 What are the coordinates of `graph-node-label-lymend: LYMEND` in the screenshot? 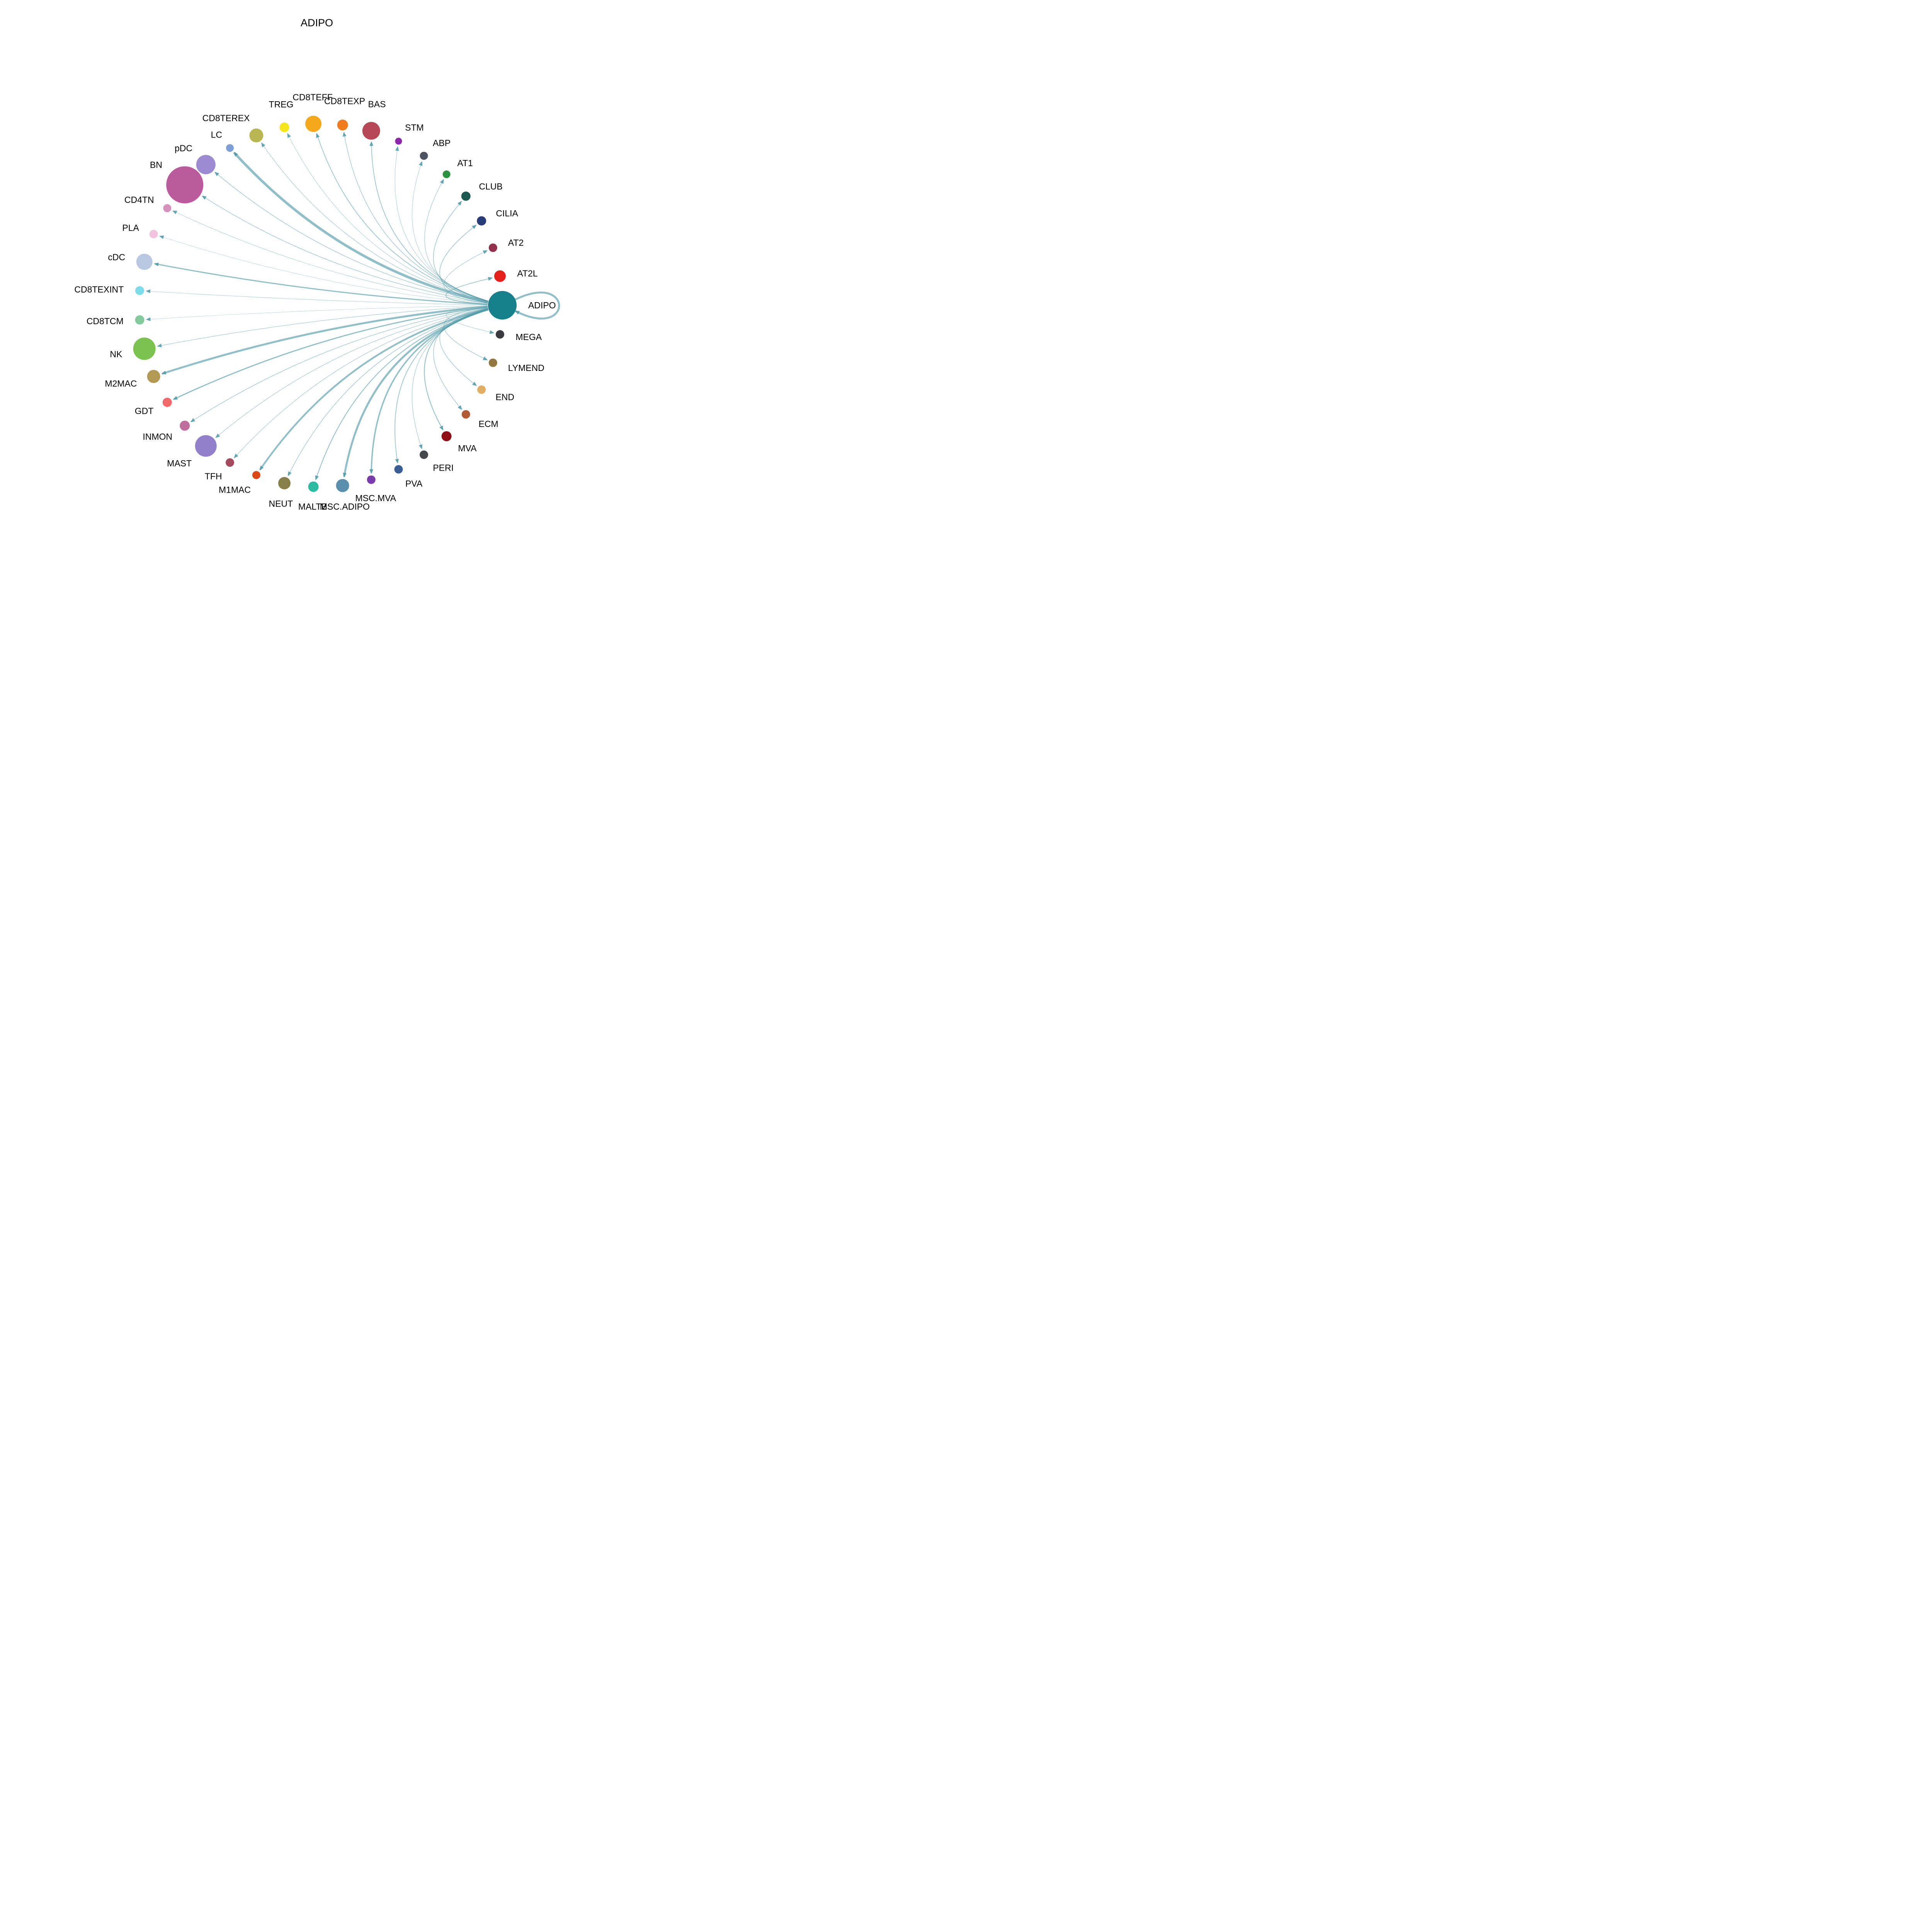 It's located at (526, 368).